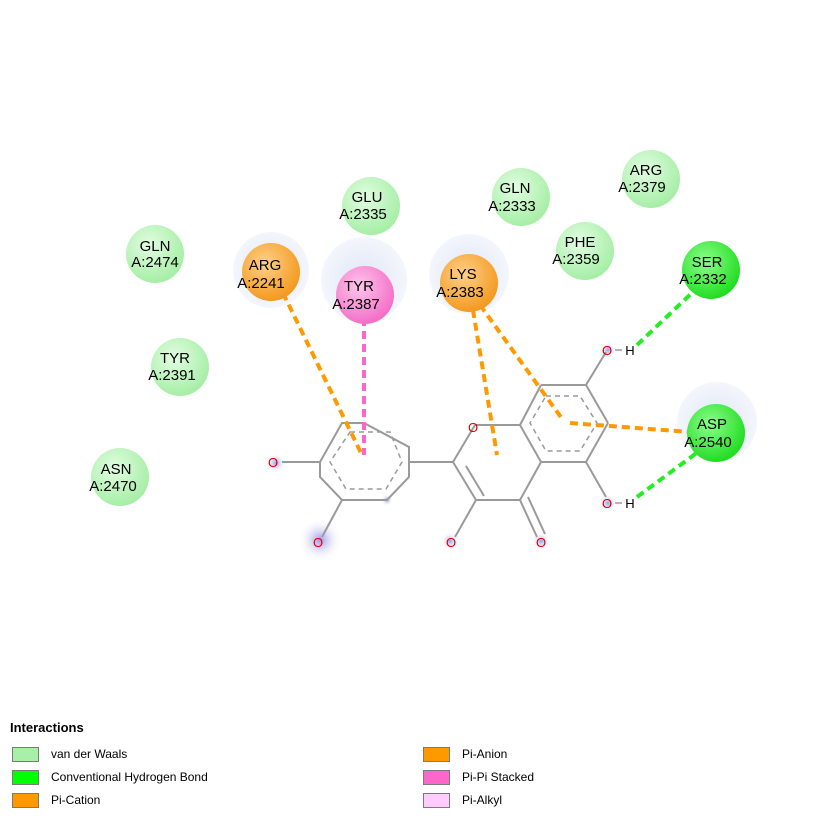 The image size is (838, 821). What do you see at coordinates (89, 754) in the screenshot?
I see `legend-label: van der Waals` at bounding box center [89, 754].